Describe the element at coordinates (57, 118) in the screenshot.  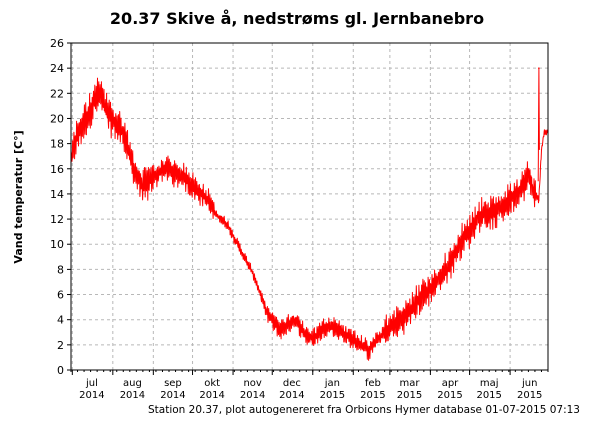
I see `y-tick-label: 20` at that location.